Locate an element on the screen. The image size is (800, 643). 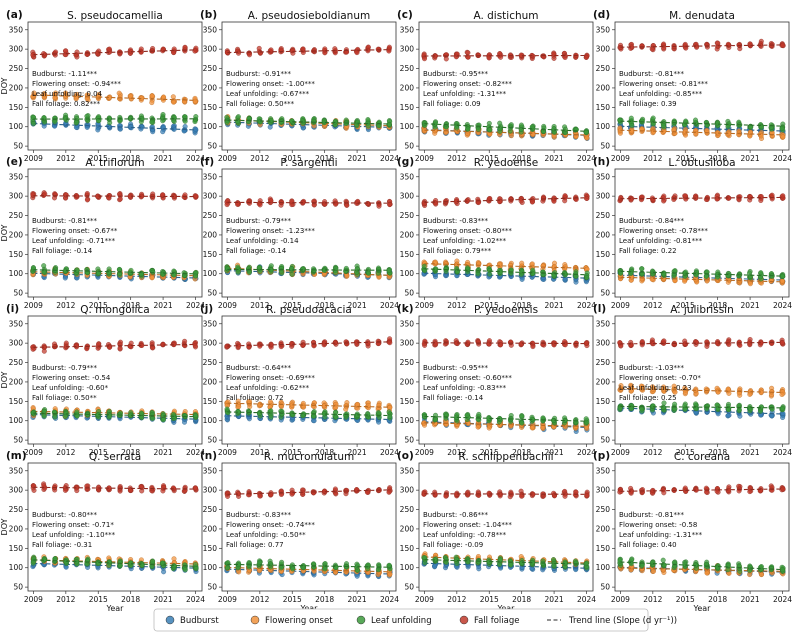
fall-slope-text: Fall foliage: 0.82*** is located at coordinates (66, 104).